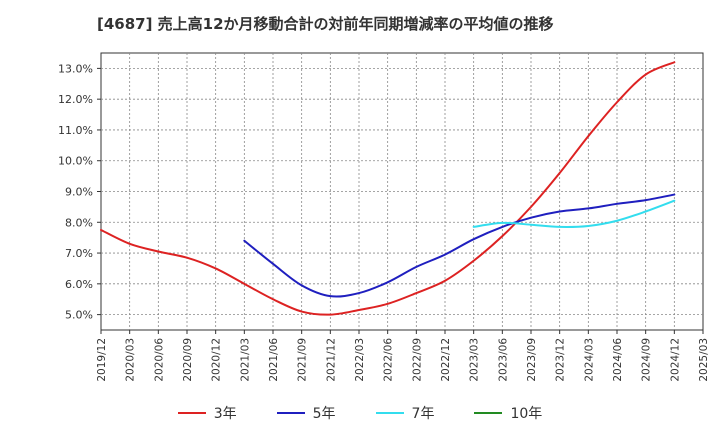 This screenshot has width=720, height=440. I want to click on legend: 3年 5年 7年 10年, so click(360, 413).